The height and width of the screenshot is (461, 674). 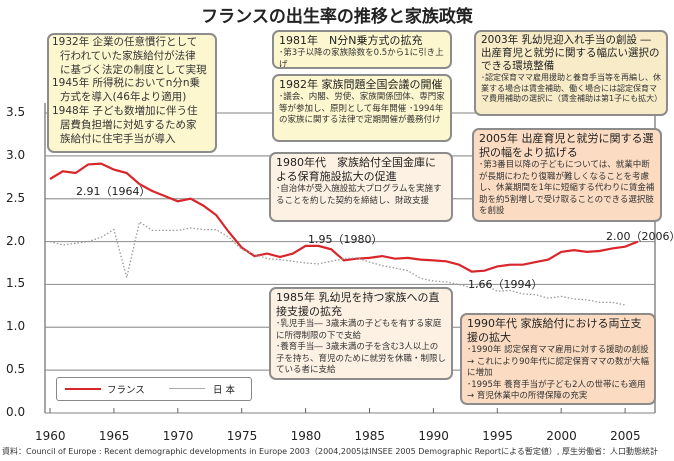 What do you see at coordinates (126, 390) in the screenshot?
I see `legend-france-label: フランス` at bounding box center [126, 390].